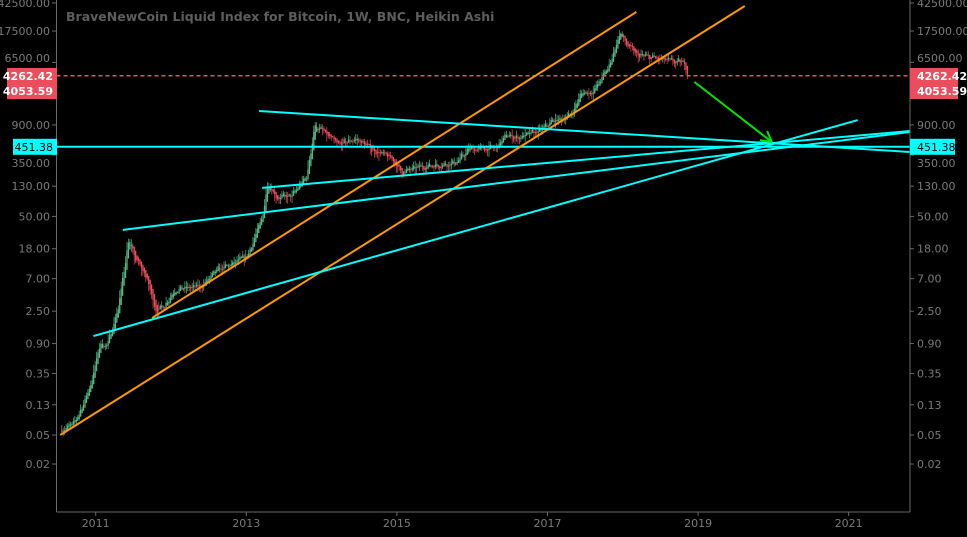  I want to click on y-tick-label-right: 350.00, so click(936, 163).